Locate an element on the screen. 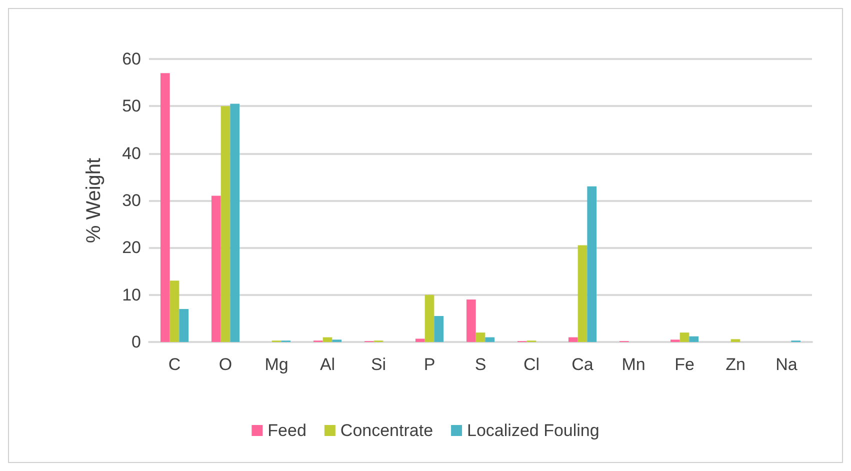 The image size is (851, 471). x-tick-label: O is located at coordinates (225, 364).